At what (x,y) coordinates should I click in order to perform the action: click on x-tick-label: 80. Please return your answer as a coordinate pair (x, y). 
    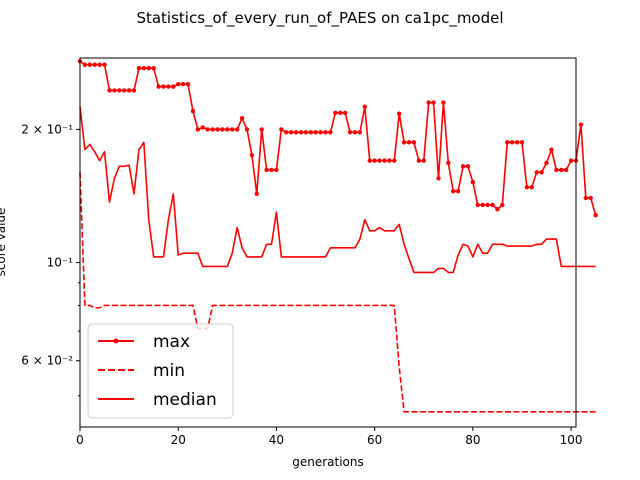
    Looking at the image, I should click on (472, 440).